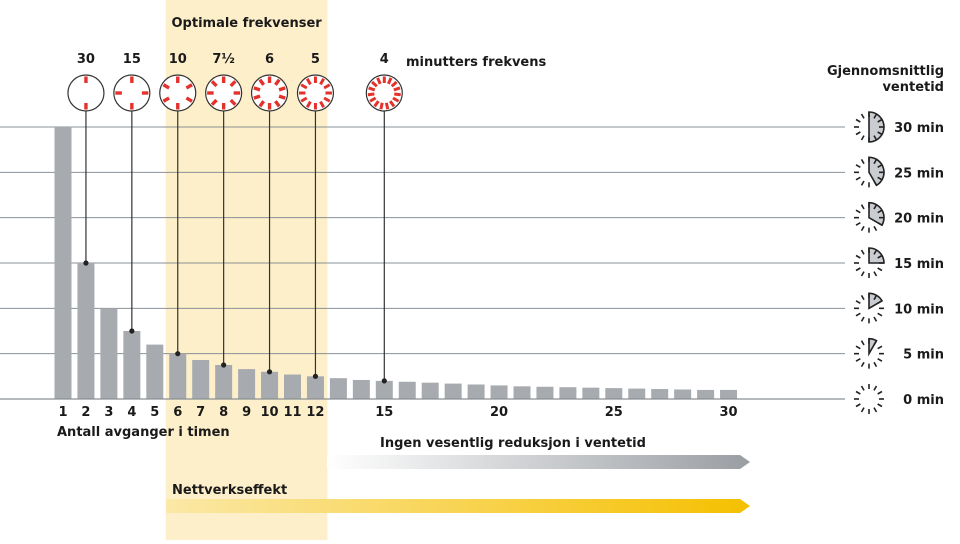  Describe the element at coordinates (476, 62) in the screenshot. I see `frequency-caption: minutters frekvens` at that location.